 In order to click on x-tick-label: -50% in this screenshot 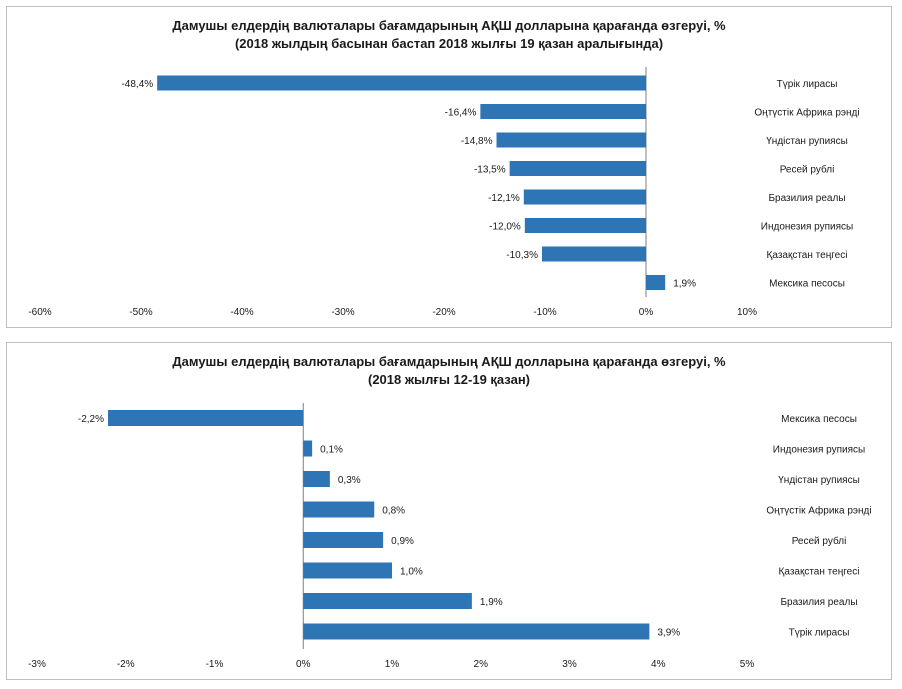, I will do `click(140, 312)`.